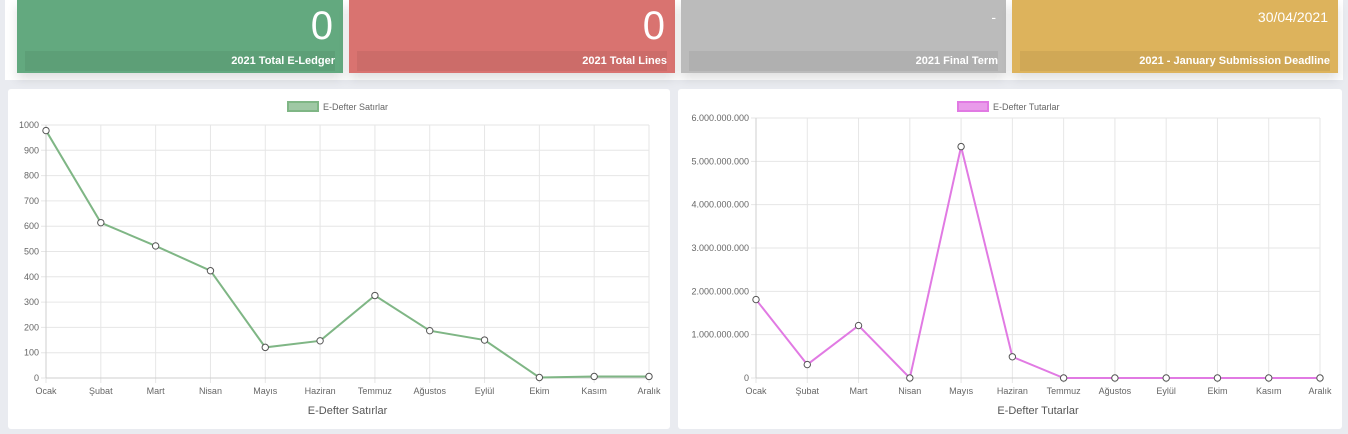  Describe the element at coordinates (720, 205) in the screenshot. I see `y-tick-label: 4.000.000.000` at that location.